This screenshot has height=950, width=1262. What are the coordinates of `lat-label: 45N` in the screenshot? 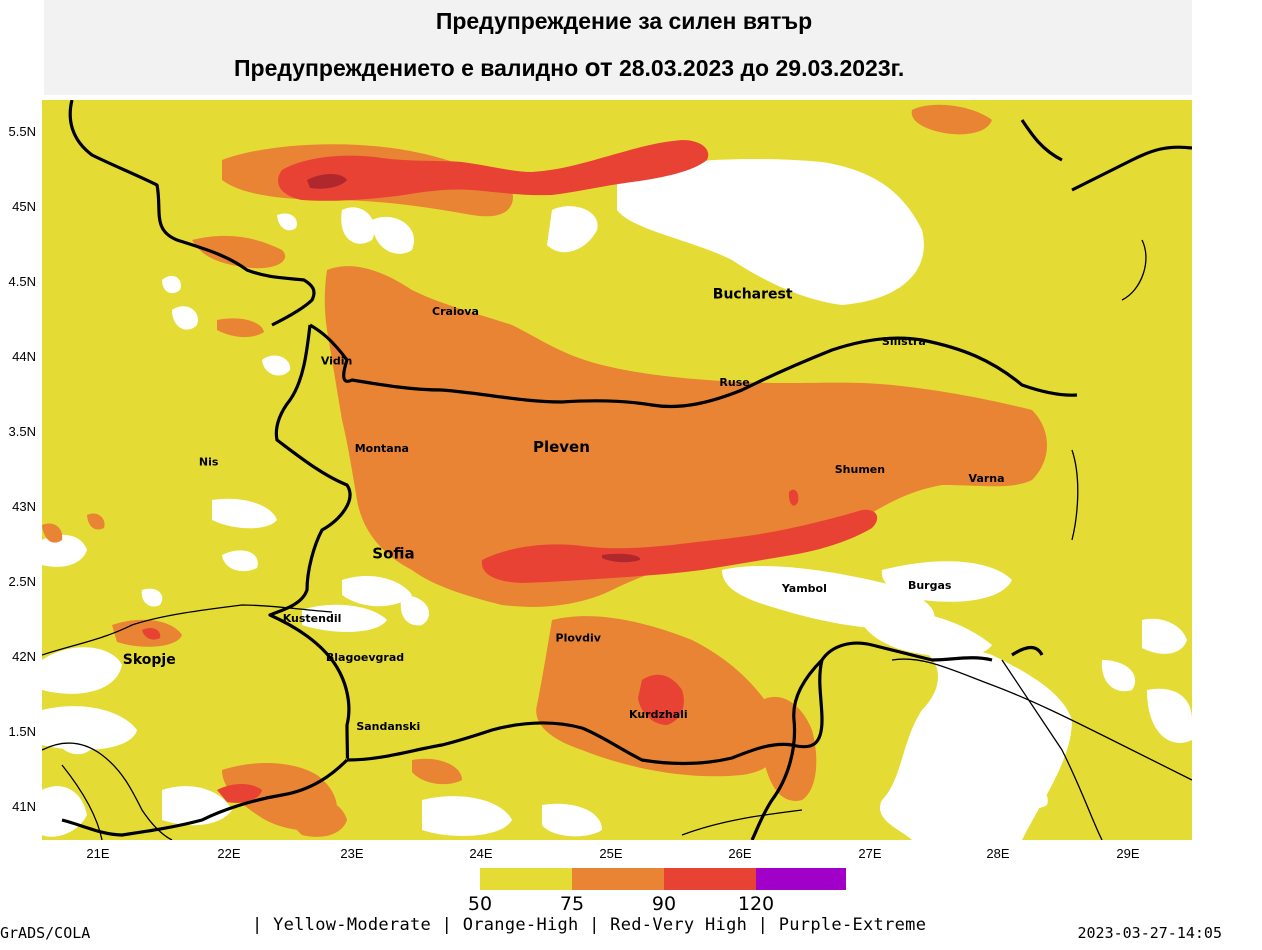 It's located at (24, 206).